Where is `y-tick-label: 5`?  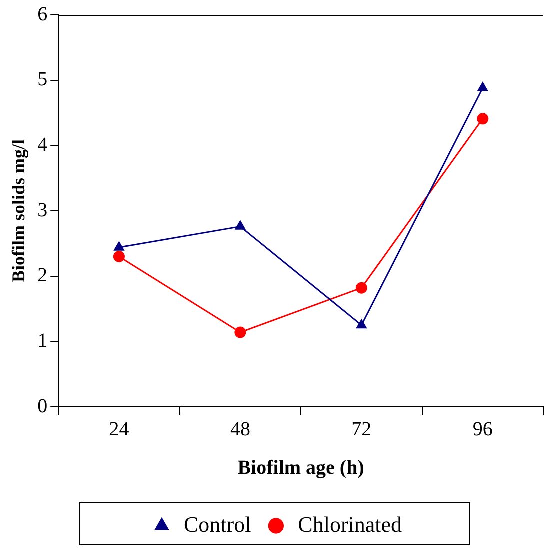 y-tick-label: 5 is located at coordinates (43, 79).